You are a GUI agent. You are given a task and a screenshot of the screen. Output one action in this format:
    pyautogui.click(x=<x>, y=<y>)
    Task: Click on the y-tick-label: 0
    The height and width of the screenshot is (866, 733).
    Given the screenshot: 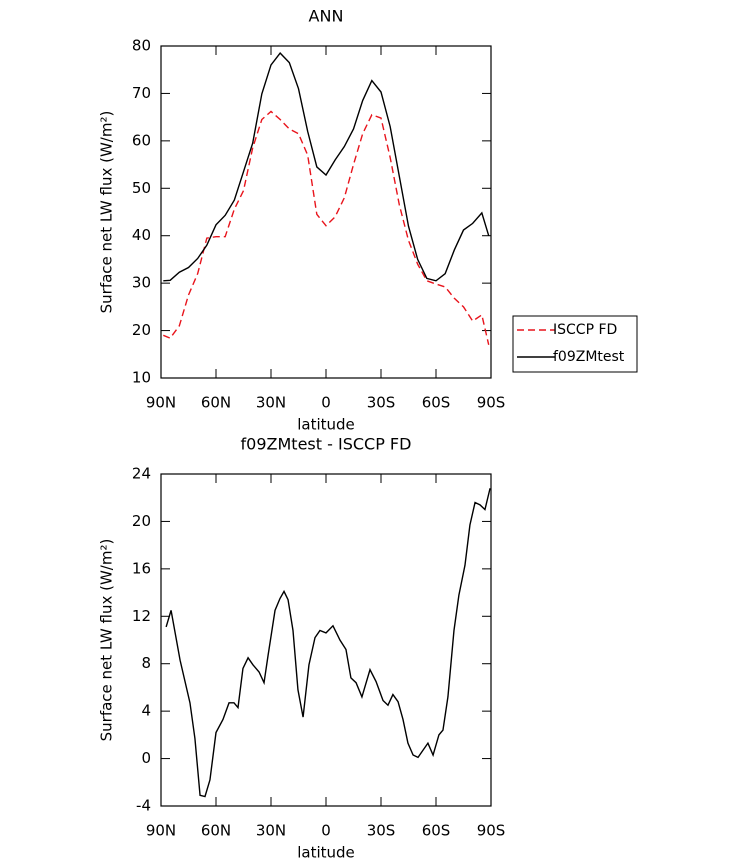 What is the action you would take?
    pyautogui.click(x=146, y=758)
    